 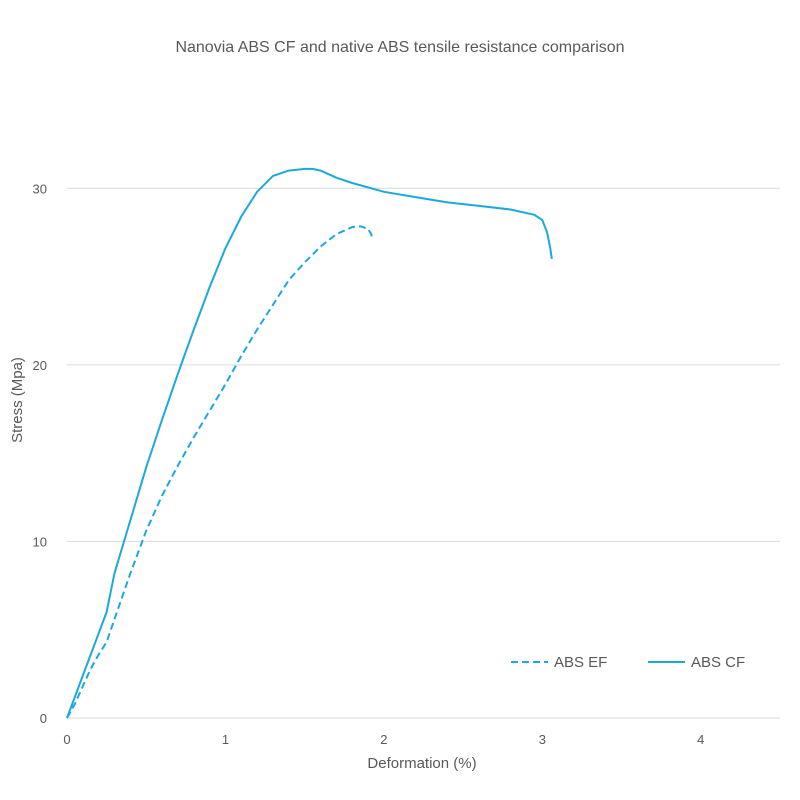 What do you see at coordinates (628, 662) in the screenshot?
I see `legend: ABS EF ABS CF` at bounding box center [628, 662].